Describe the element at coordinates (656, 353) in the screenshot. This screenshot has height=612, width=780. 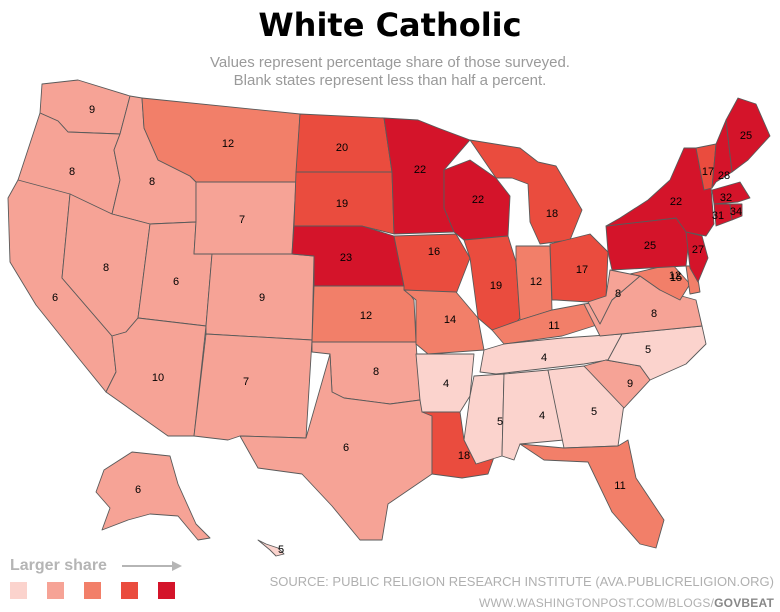
I see `state-nc` at that location.